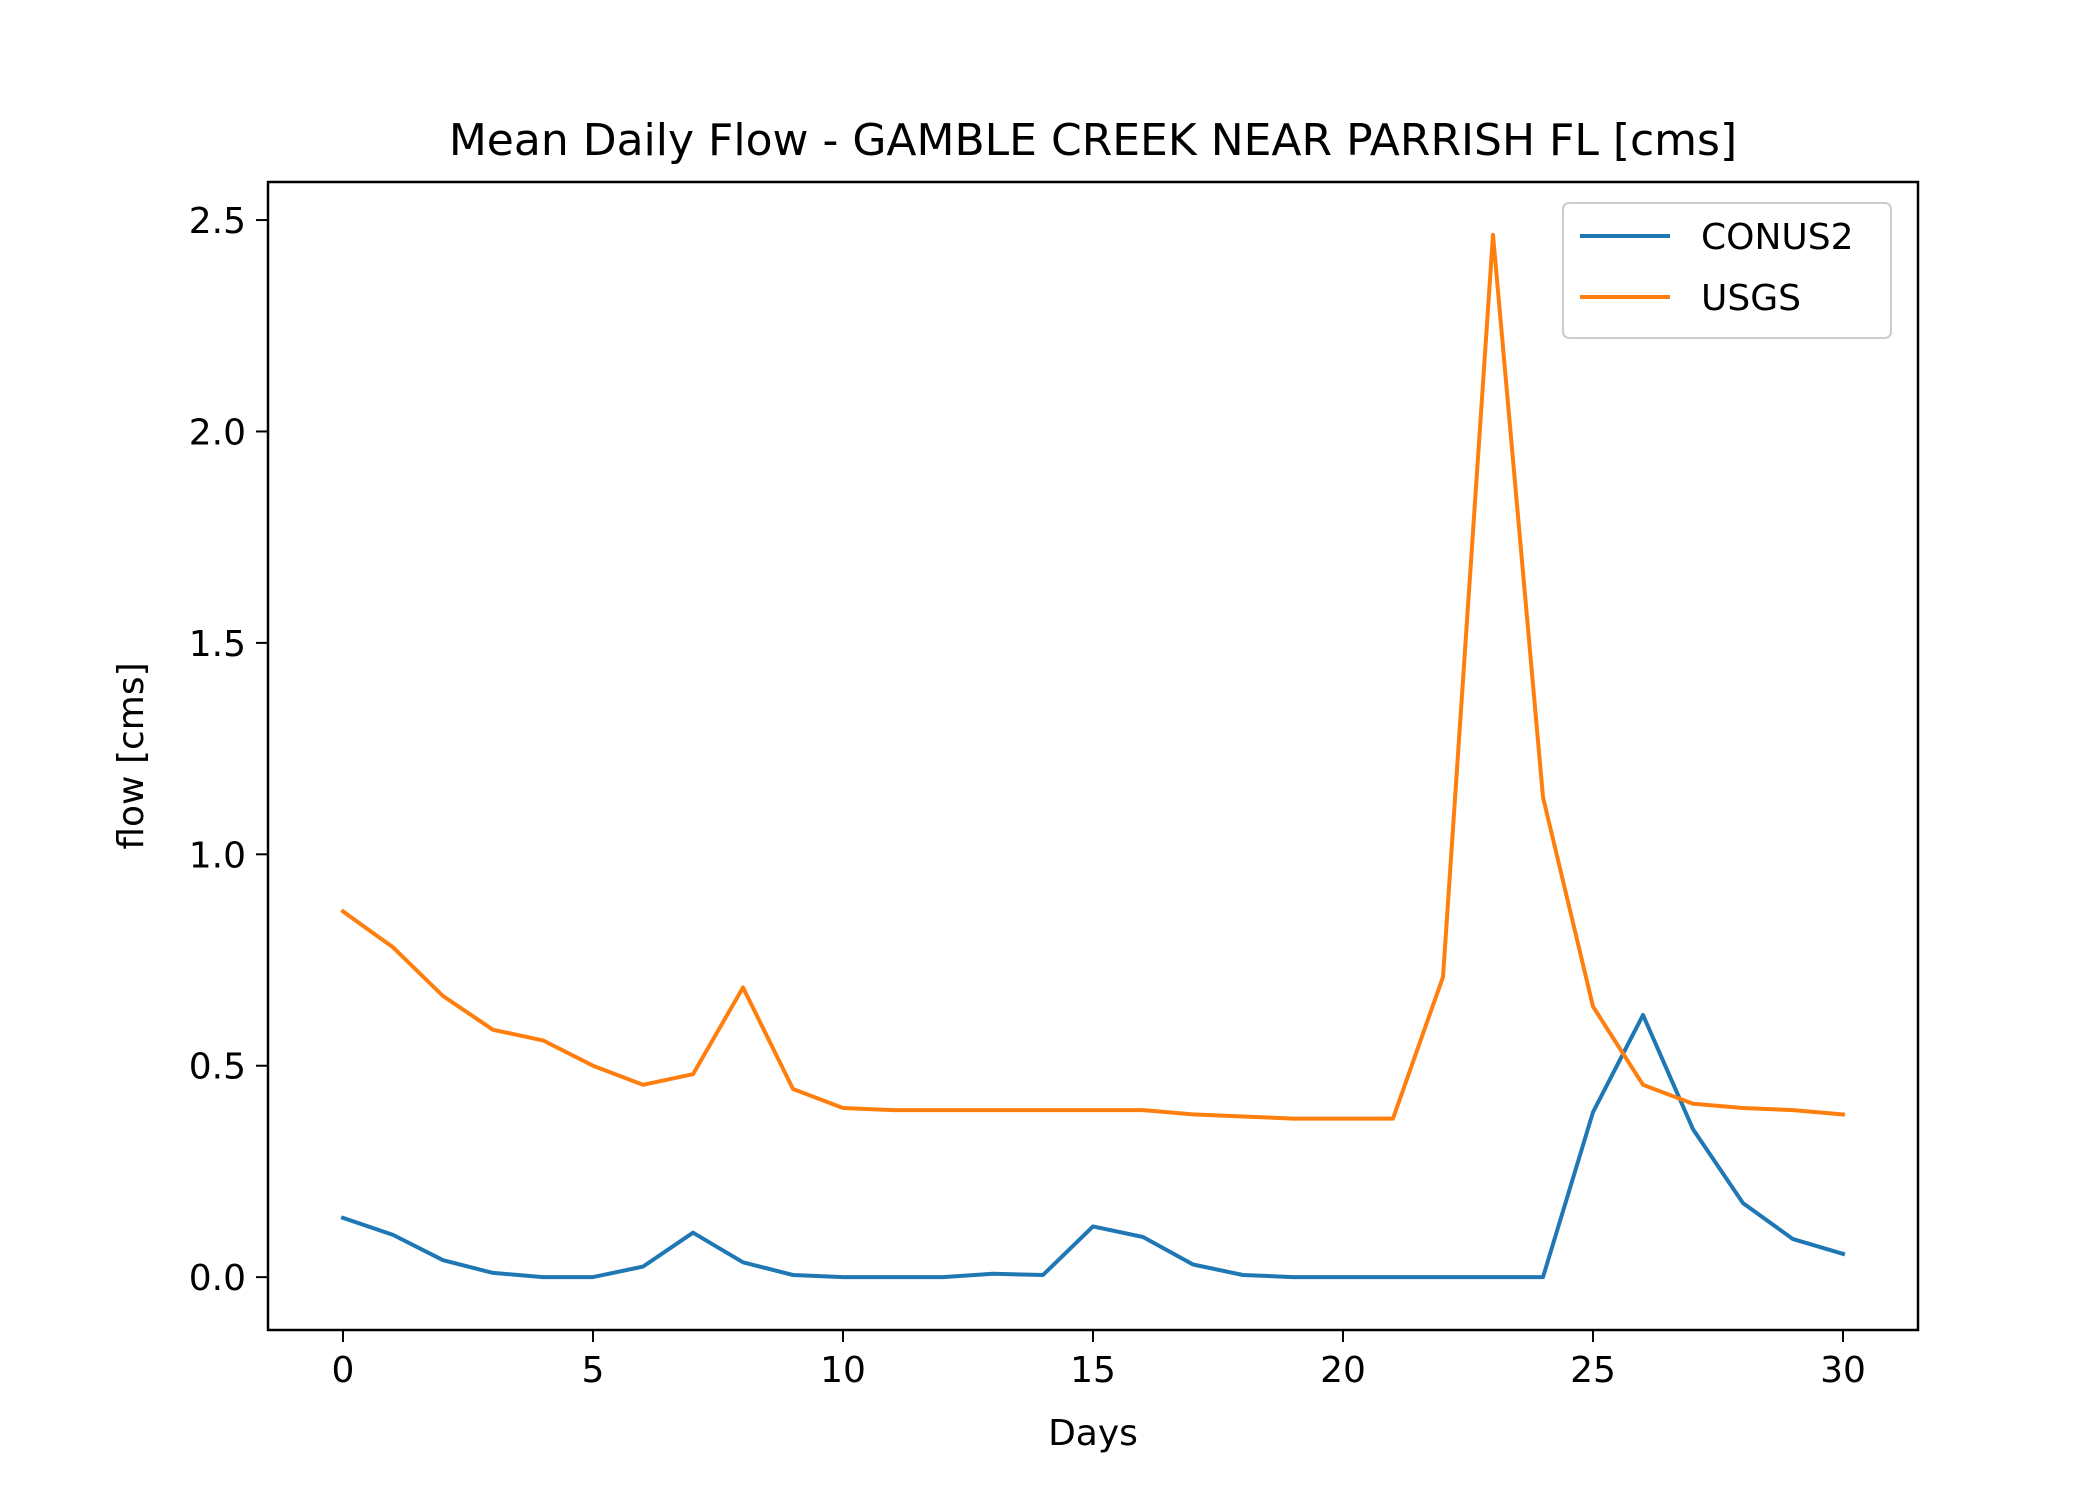  What do you see at coordinates (217, 1278) in the screenshot?
I see `y-tick-label: 0.0` at bounding box center [217, 1278].